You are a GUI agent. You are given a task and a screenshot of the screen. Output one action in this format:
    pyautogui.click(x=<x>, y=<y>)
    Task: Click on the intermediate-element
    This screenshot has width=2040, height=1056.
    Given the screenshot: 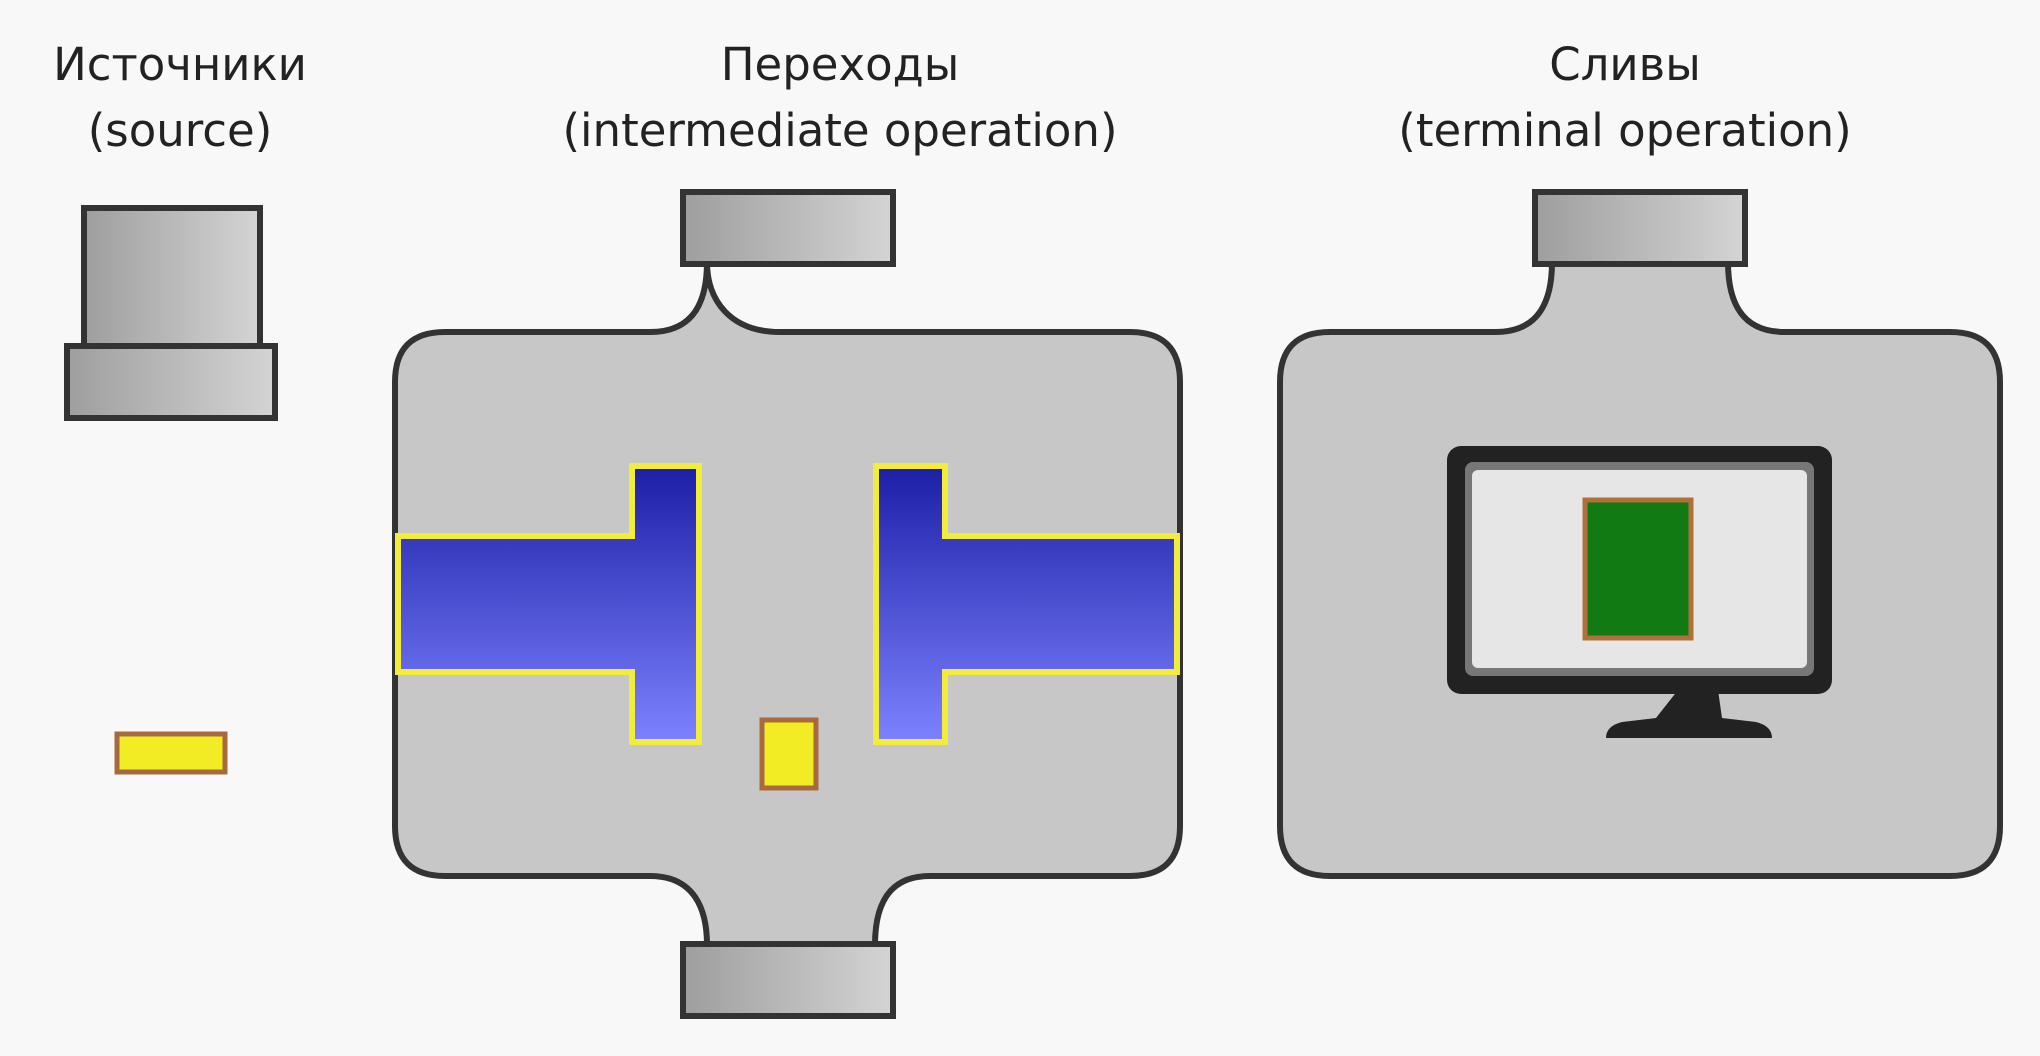 What is the action you would take?
    pyautogui.click(x=789, y=754)
    